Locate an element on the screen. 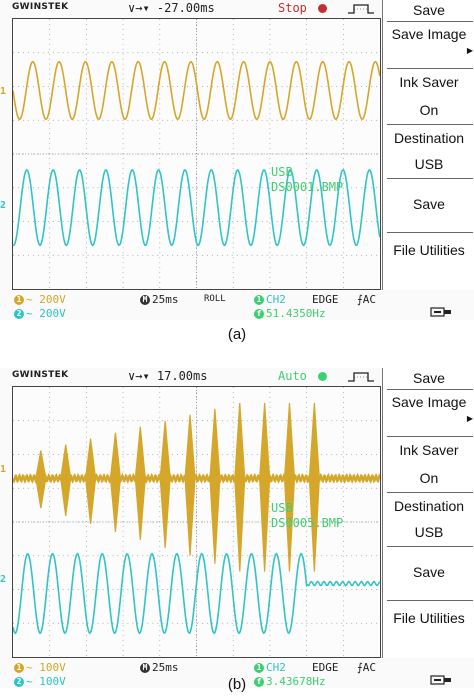  horizontal-position: ∨→▾ 17.00ms is located at coordinates (168, 376).